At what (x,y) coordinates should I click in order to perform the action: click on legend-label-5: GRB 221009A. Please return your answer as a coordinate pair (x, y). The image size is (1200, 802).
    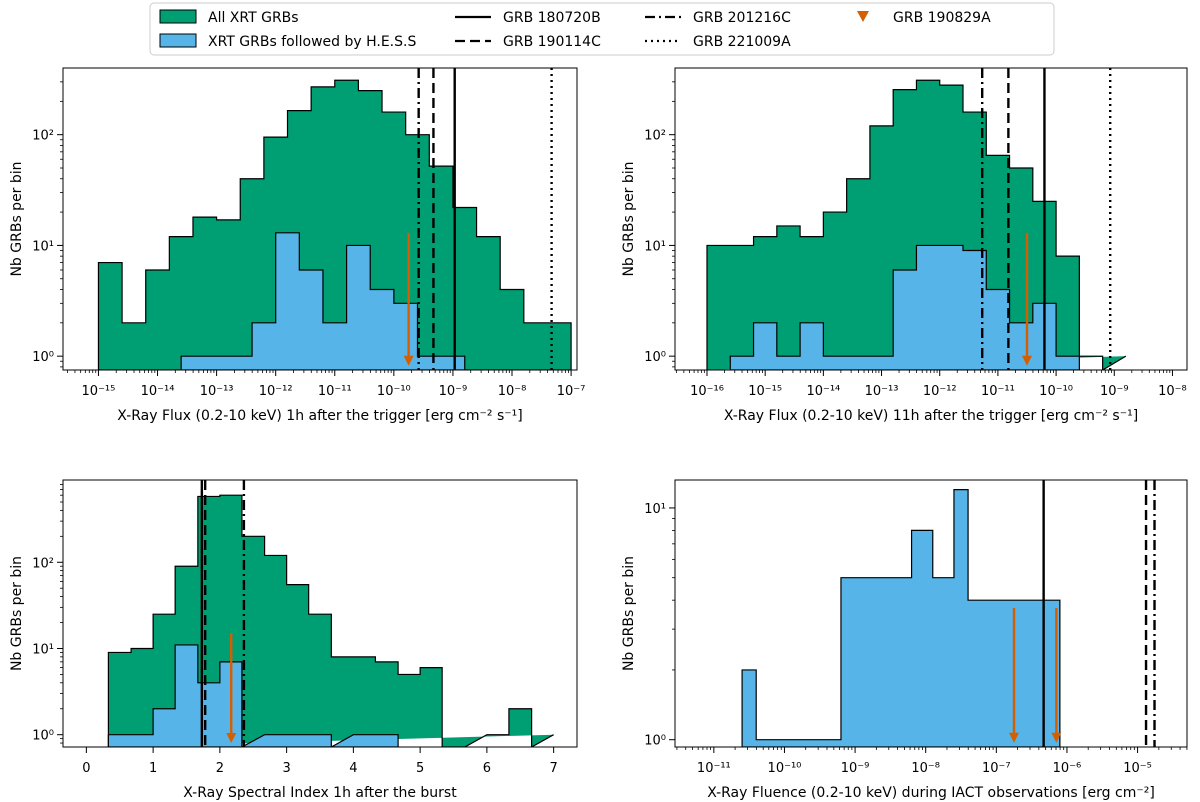
    Looking at the image, I should click on (742, 42).